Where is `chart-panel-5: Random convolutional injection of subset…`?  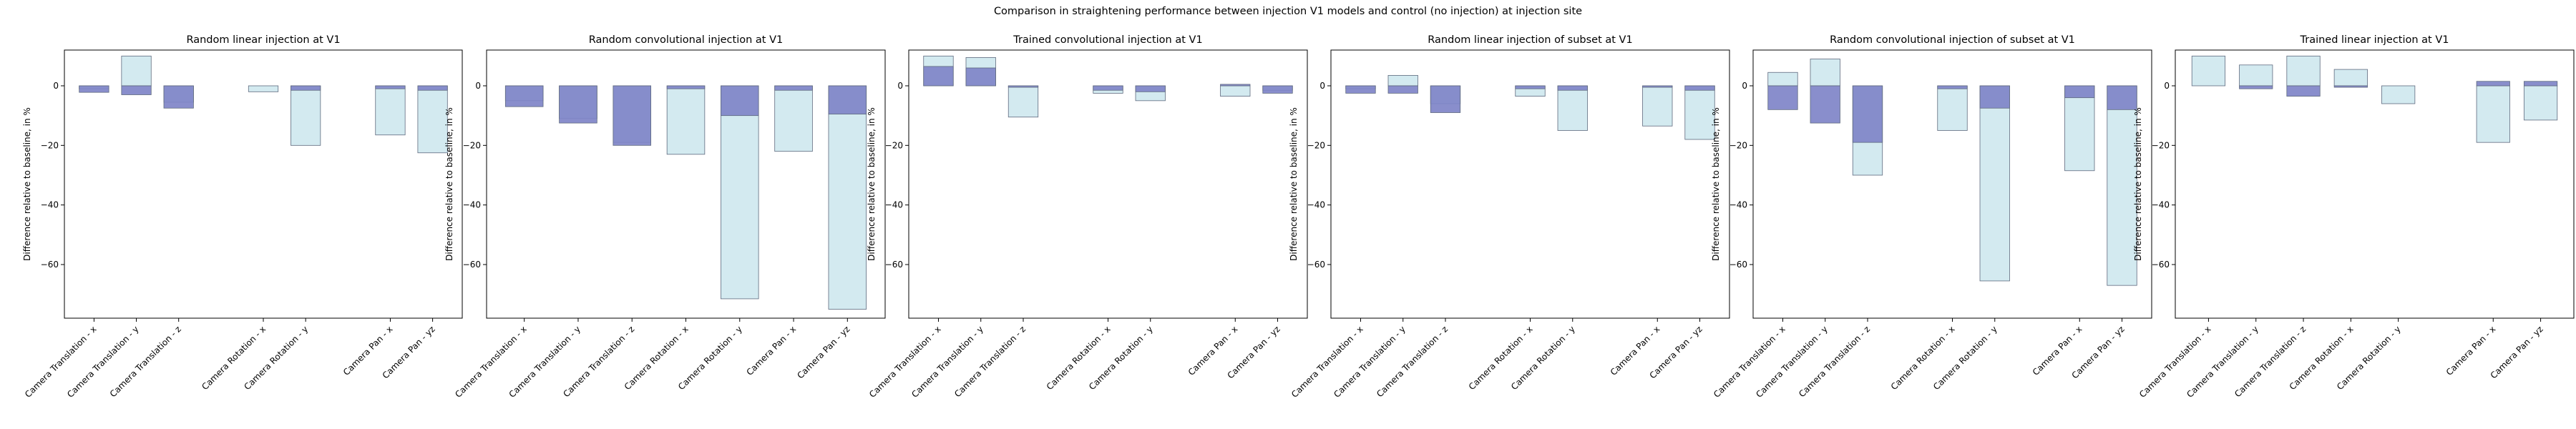 chart-panel-5: Random convolutional injection of subset… is located at coordinates (1931, 217).